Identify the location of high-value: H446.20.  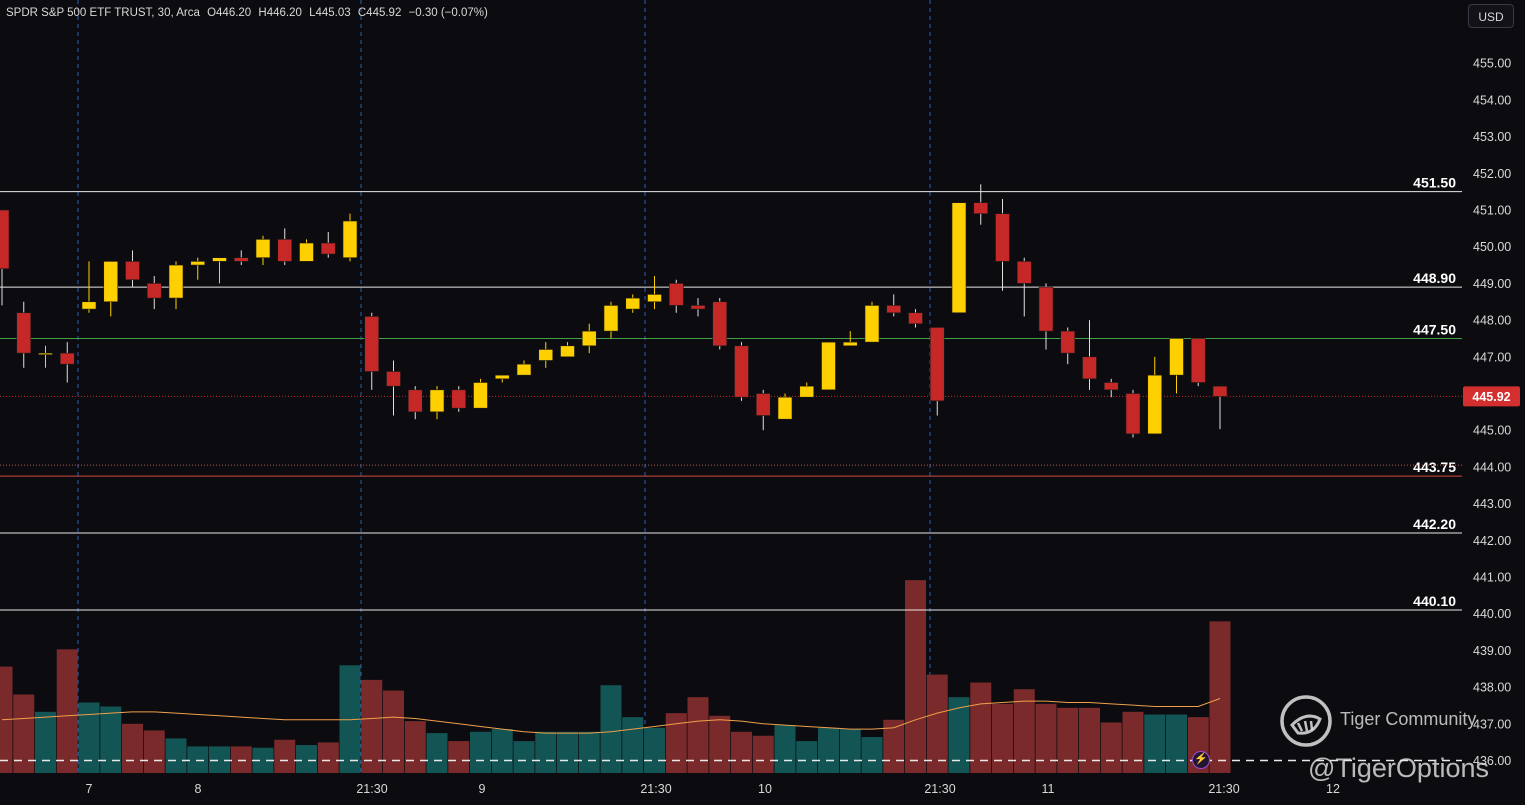
(280, 13).